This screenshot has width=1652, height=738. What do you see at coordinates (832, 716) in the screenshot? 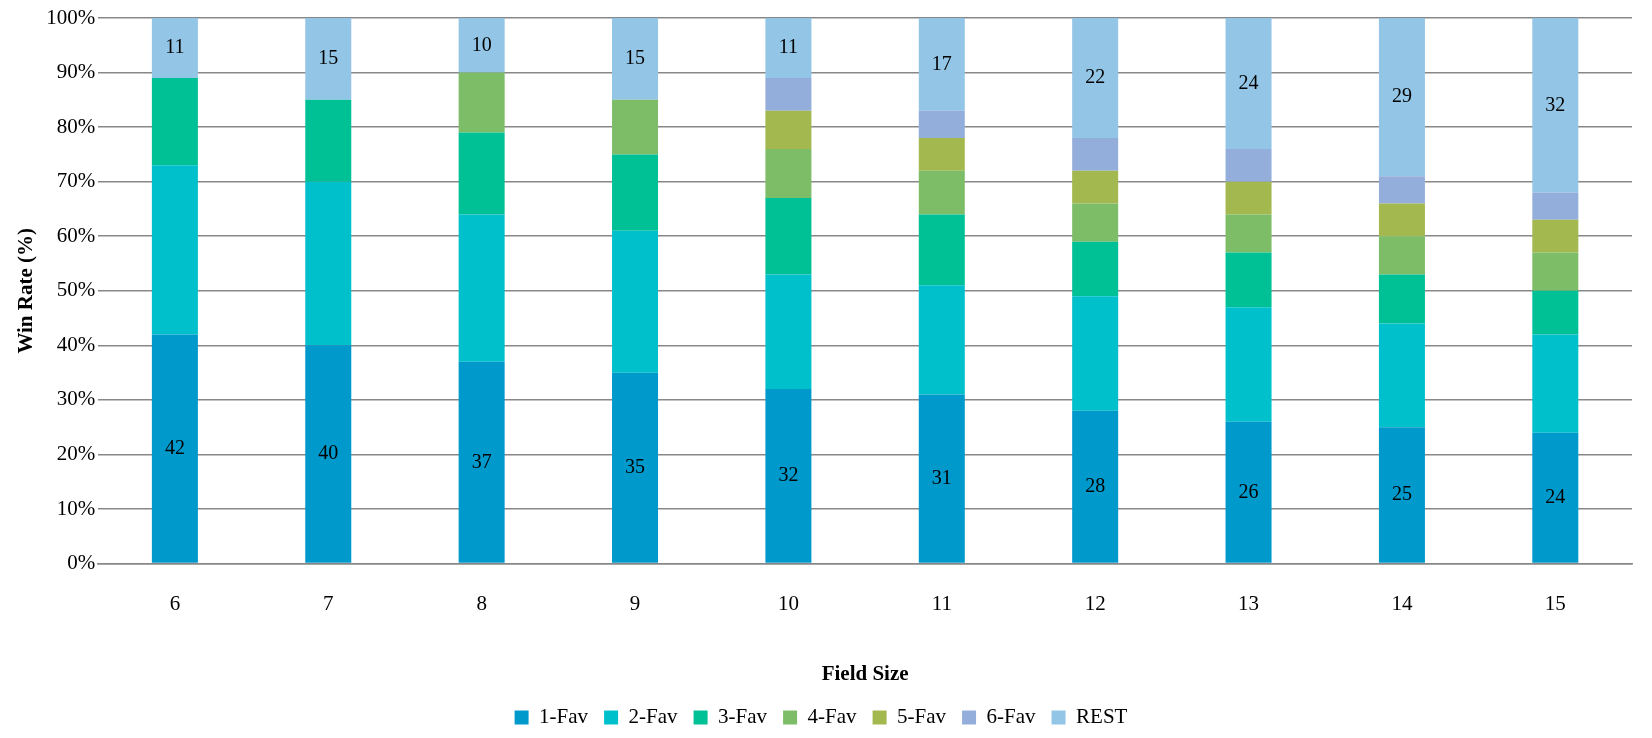
I see `legend-label: 4-Fav` at bounding box center [832, 716].